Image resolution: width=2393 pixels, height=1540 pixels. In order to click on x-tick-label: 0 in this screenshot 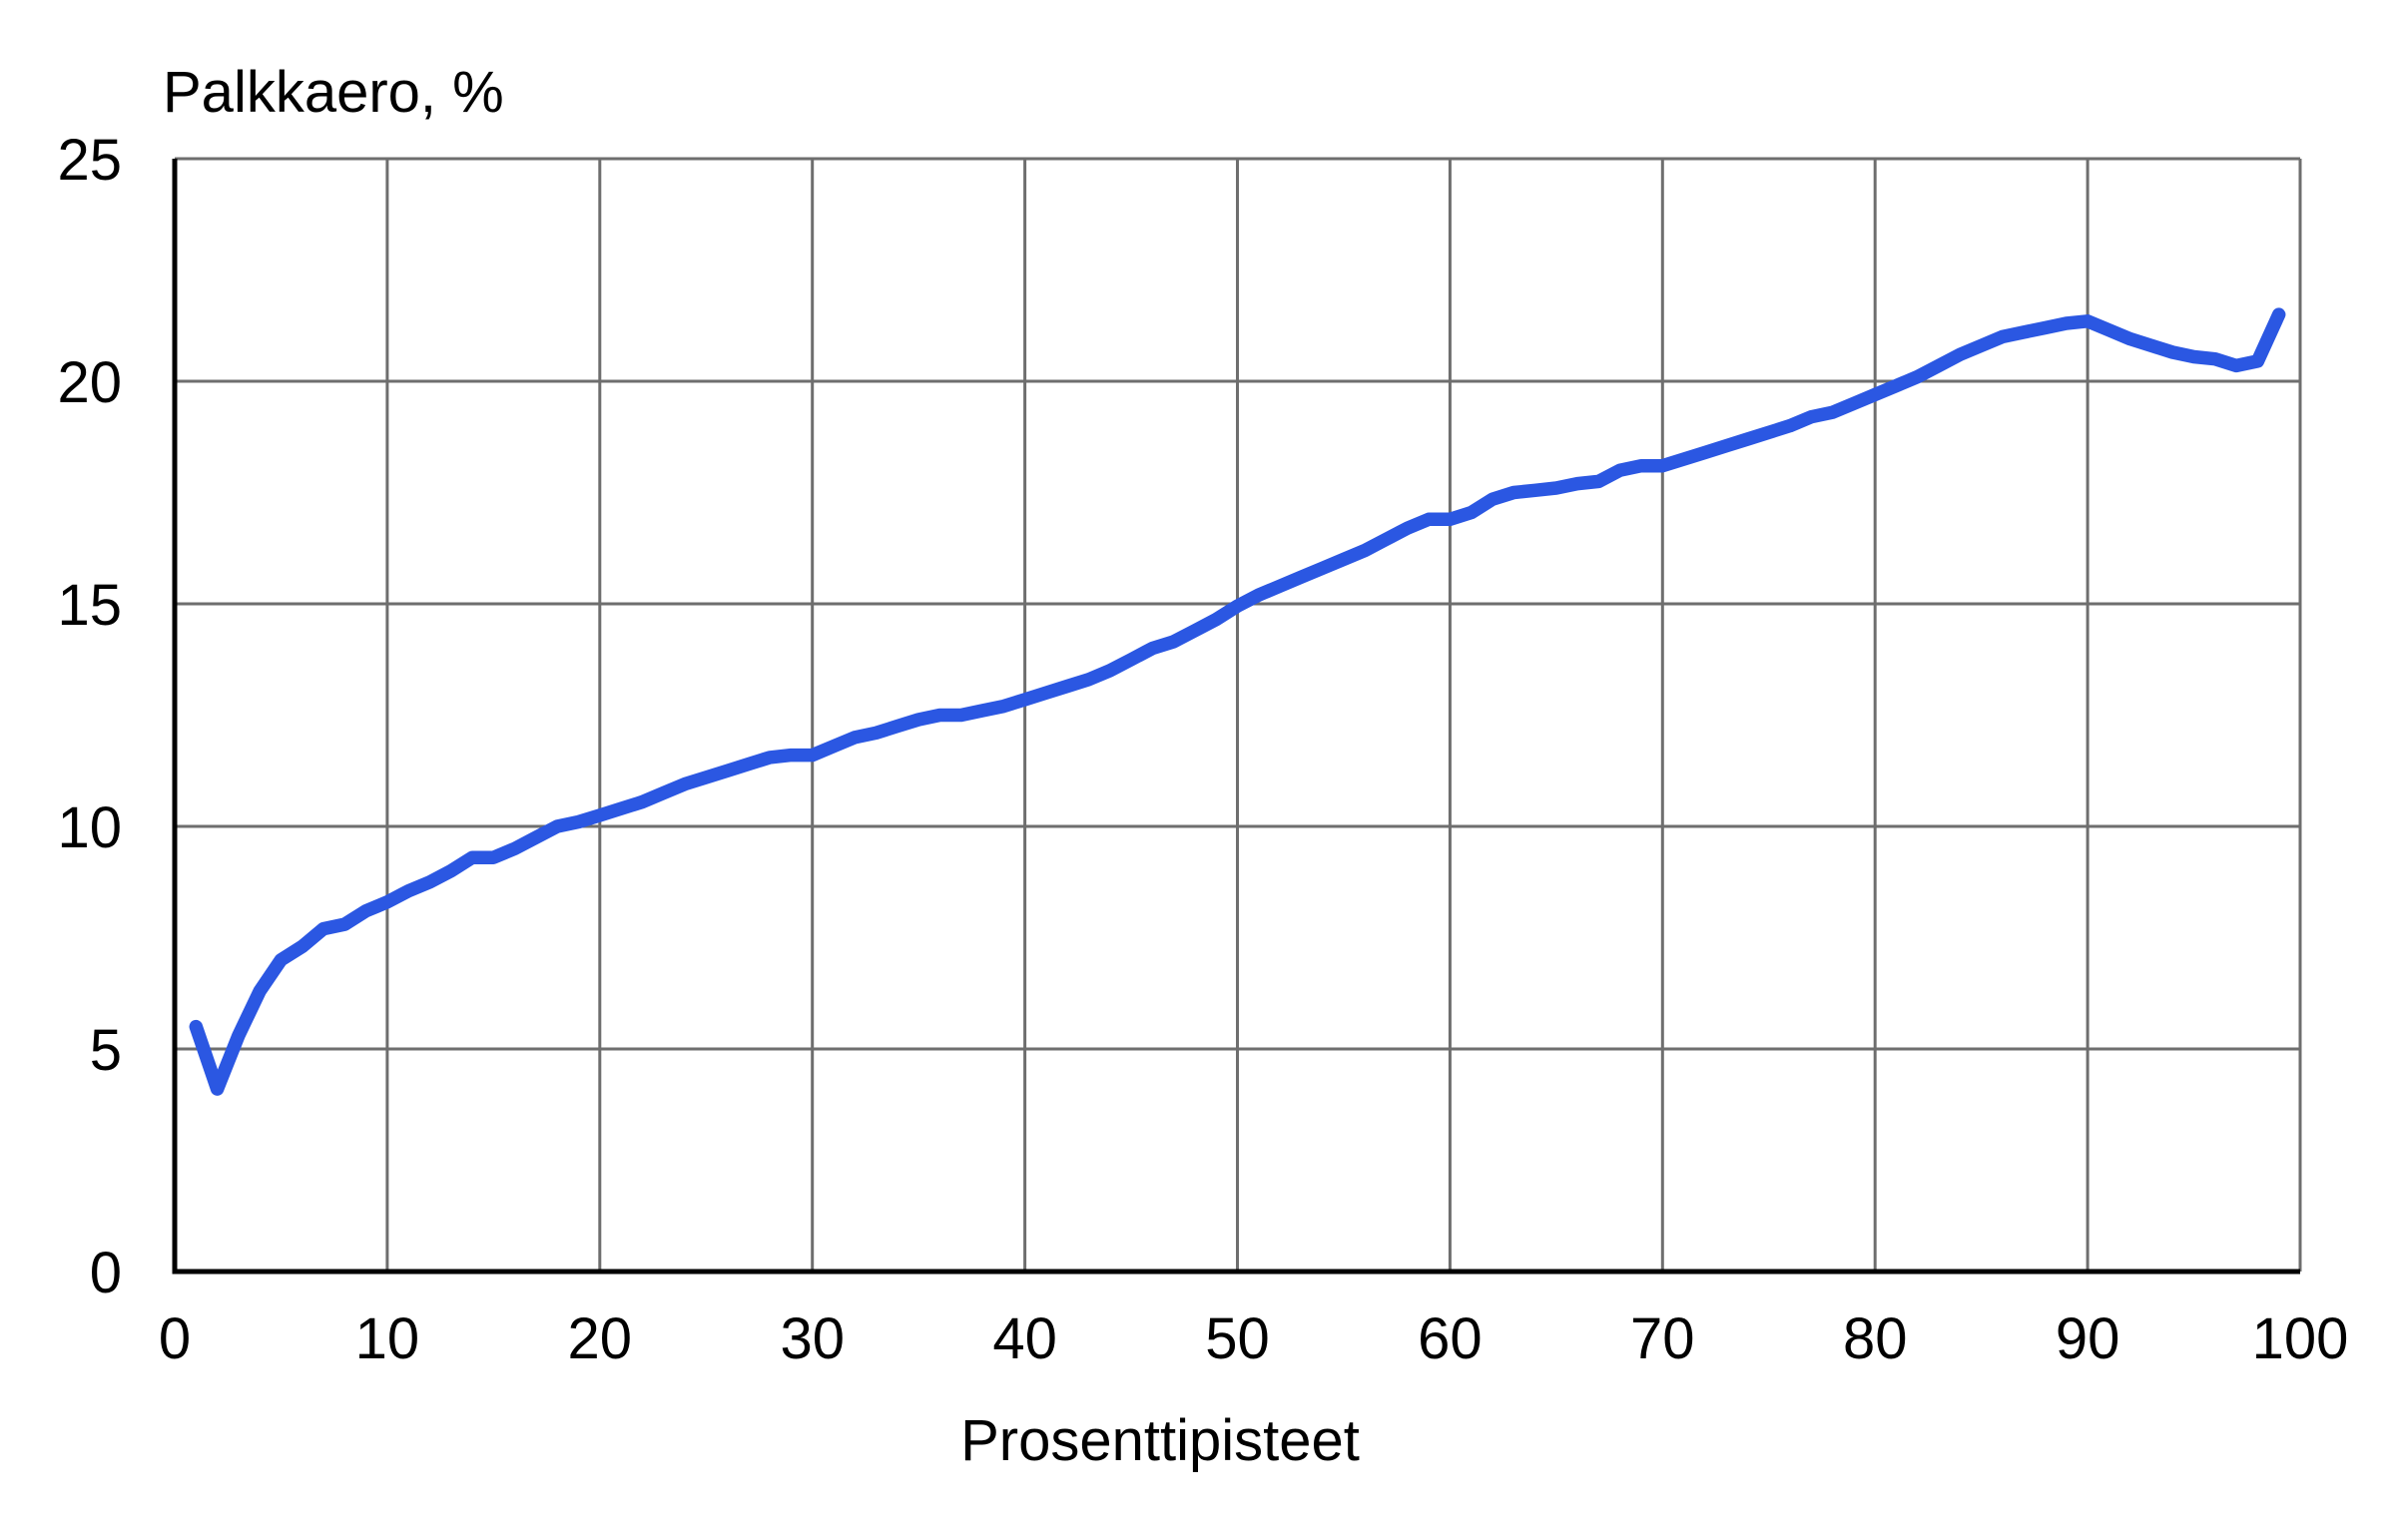, I will do `click(175, 1338)`.